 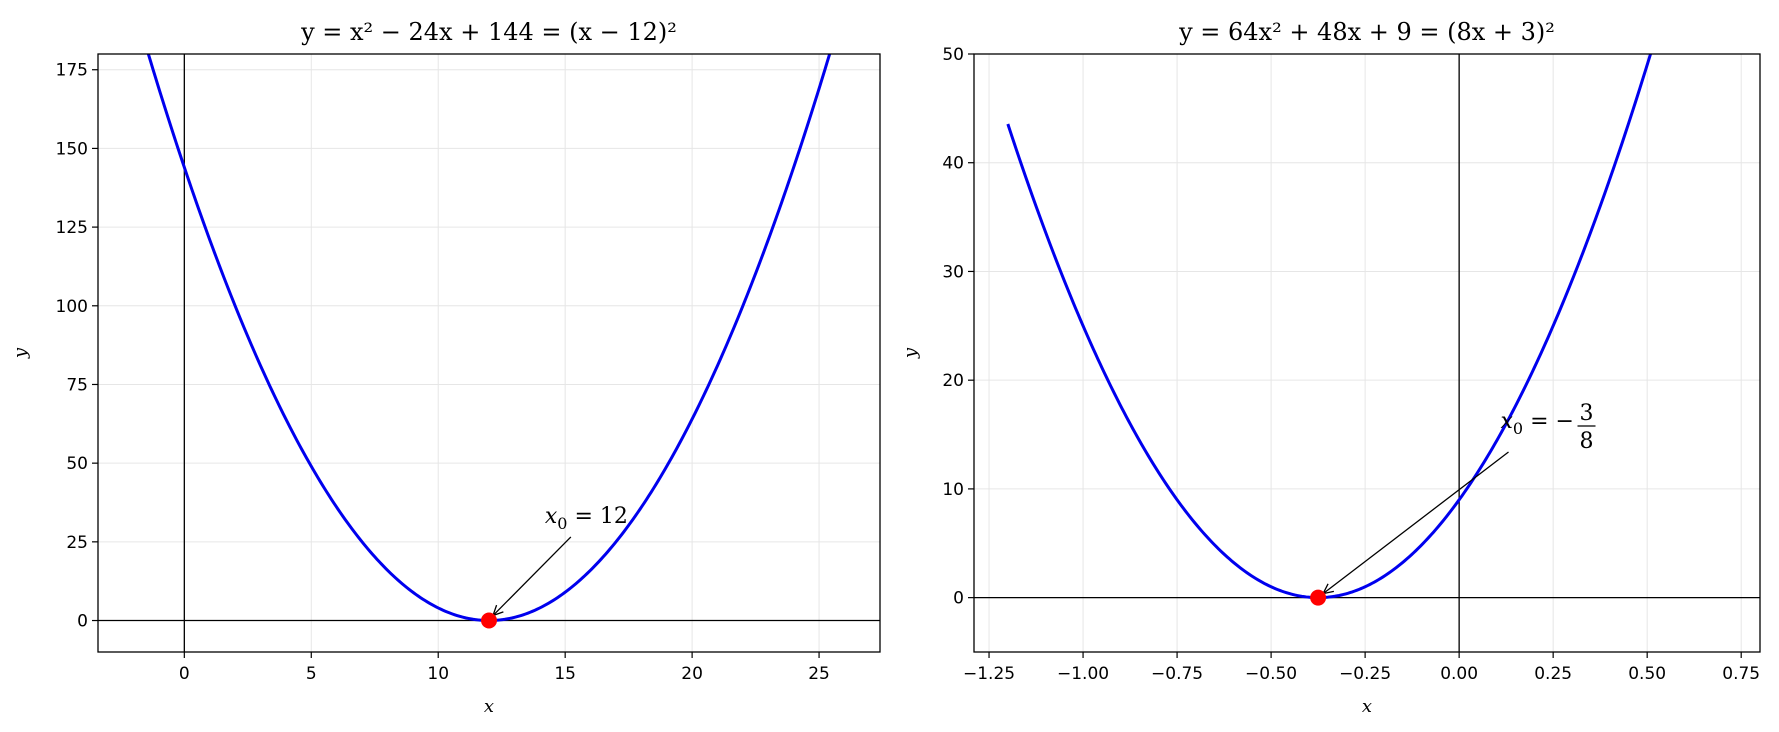 What do you see at coordinates (77, 346) in the screenshot?
I see `y-ticks: 0 25 50 75 100 125 150 175` at bounding box center [77, 346].